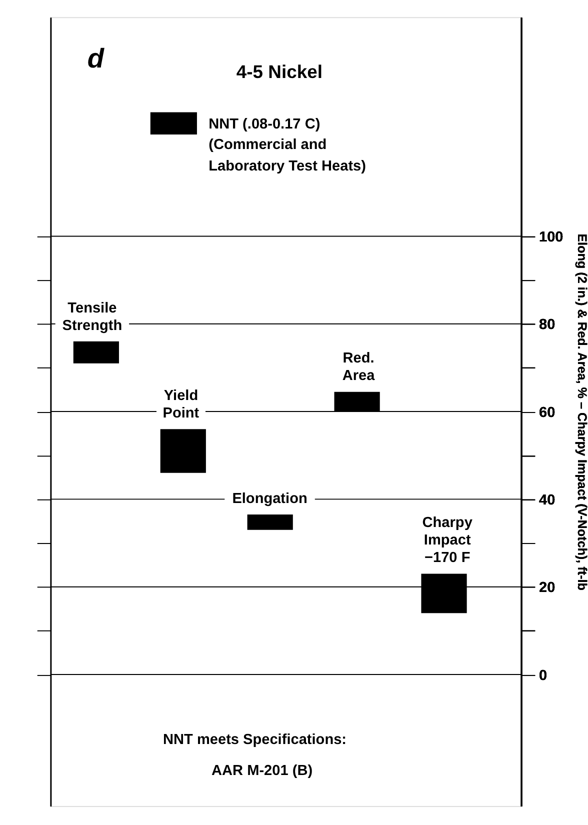  Describe the element at coordinates (543, 676) in the screenshot. I see `y-tick-label: 0` at that location.